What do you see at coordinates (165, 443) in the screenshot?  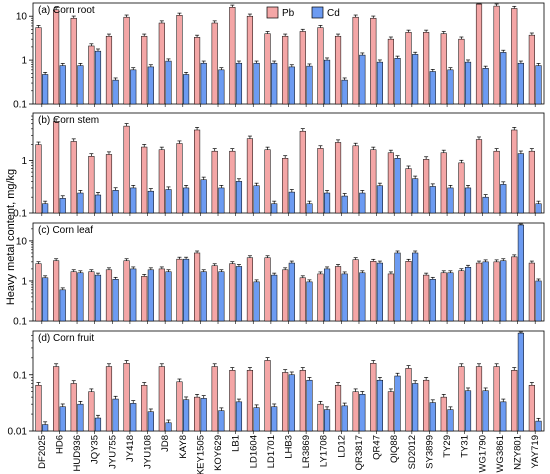 I see `x-category-label: JD8` at bounding box center [165, 443].